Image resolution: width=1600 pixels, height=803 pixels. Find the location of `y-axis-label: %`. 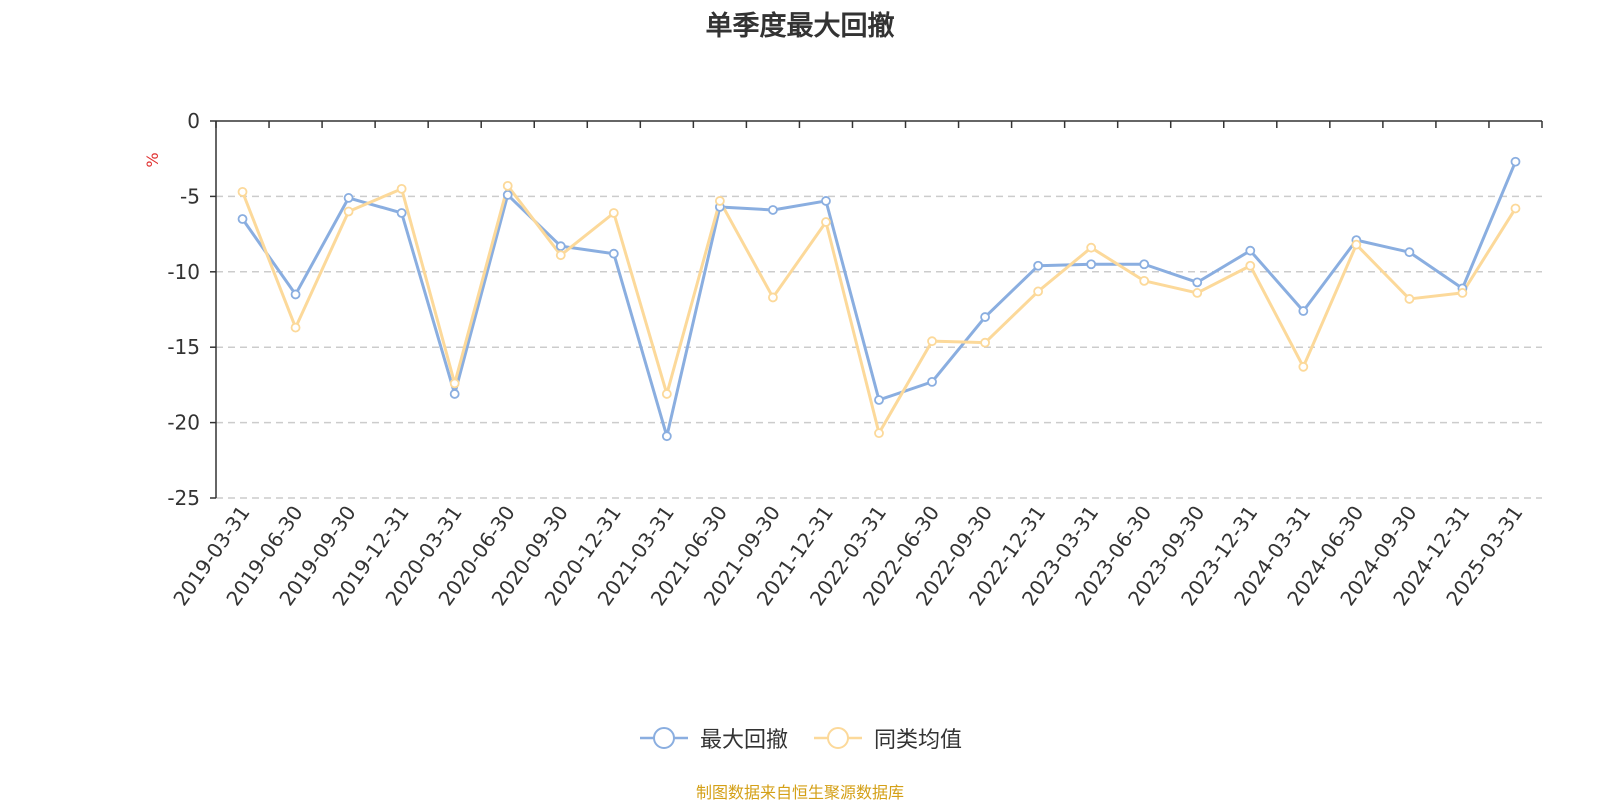

y-axis-label: % is located at coordinates (152, 159).